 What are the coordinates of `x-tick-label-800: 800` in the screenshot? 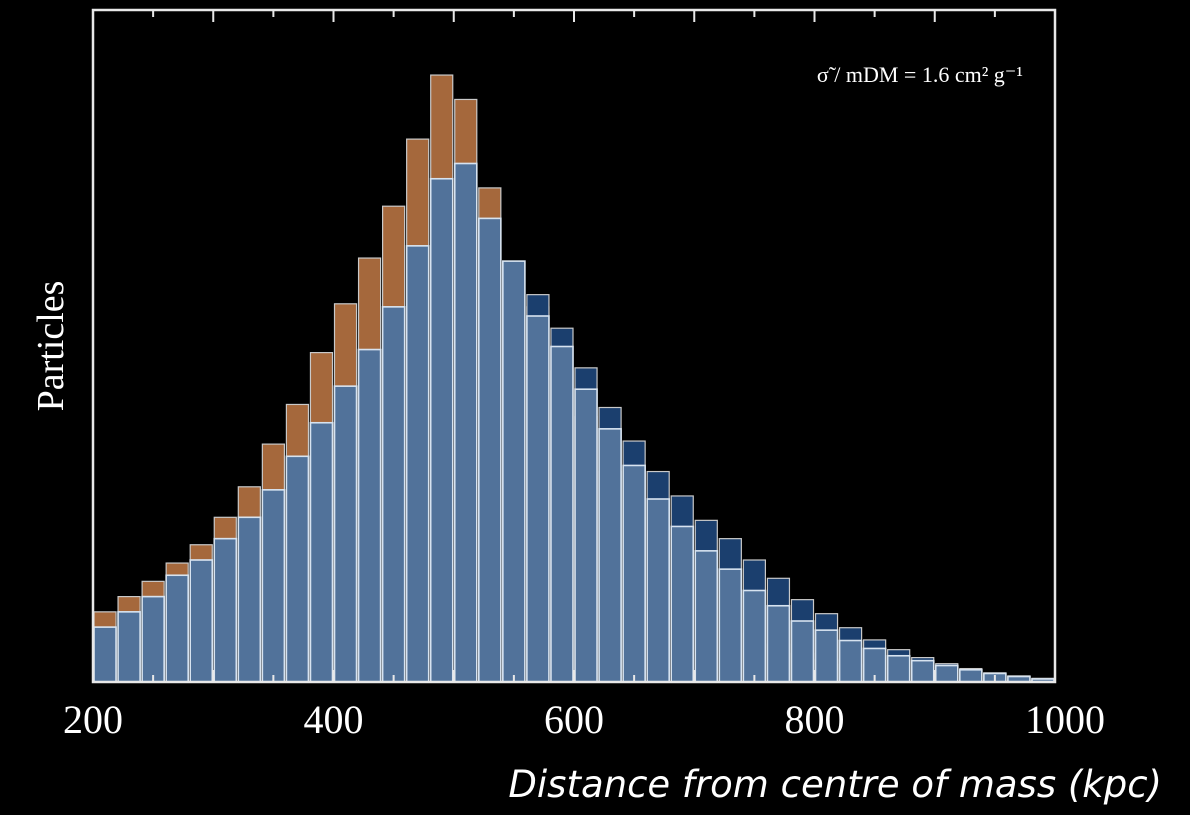 It's located at (815, 719).